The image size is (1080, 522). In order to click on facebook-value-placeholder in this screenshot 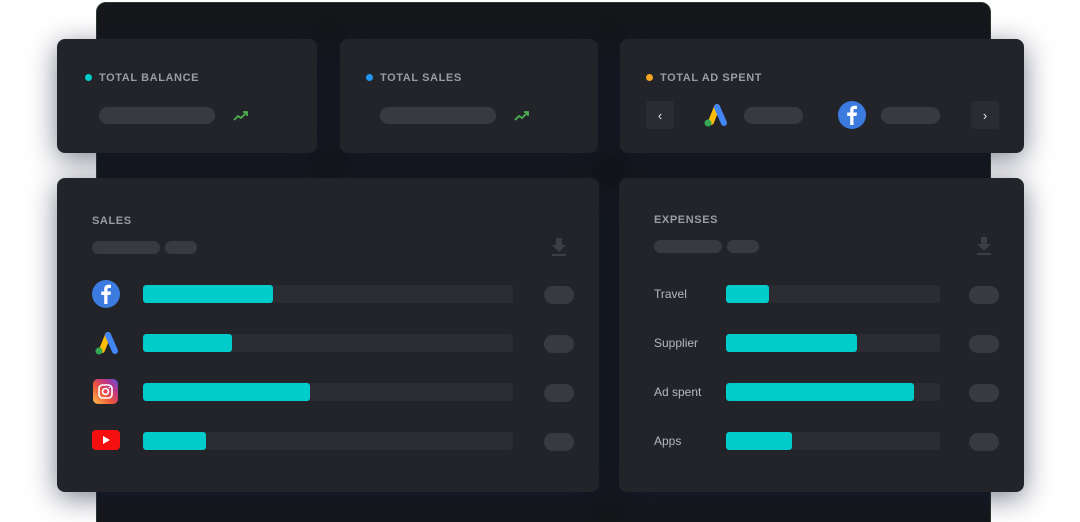, I will do `click(910, 115)`.